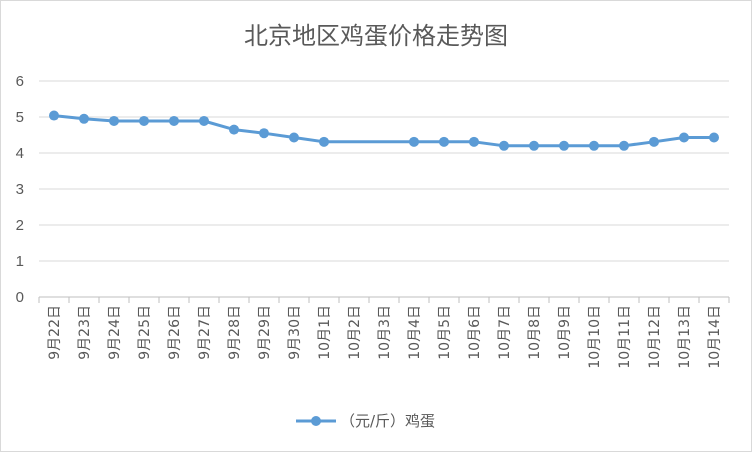 This screenshot has width=752, height=452. What do you see at coordinates (445, 332) in the screenshot?
I see `x-tick-label: 10月5日` at bounding box center [445, 332].